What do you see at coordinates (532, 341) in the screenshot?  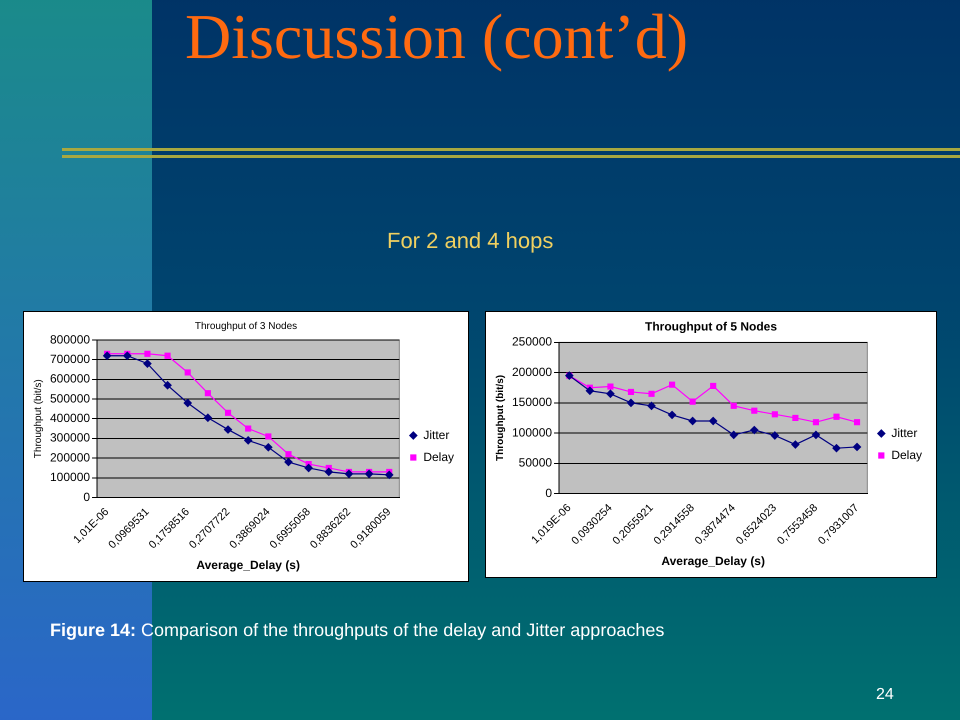 I see `y-tick-label: 250000` at bounding box center [532, 341].